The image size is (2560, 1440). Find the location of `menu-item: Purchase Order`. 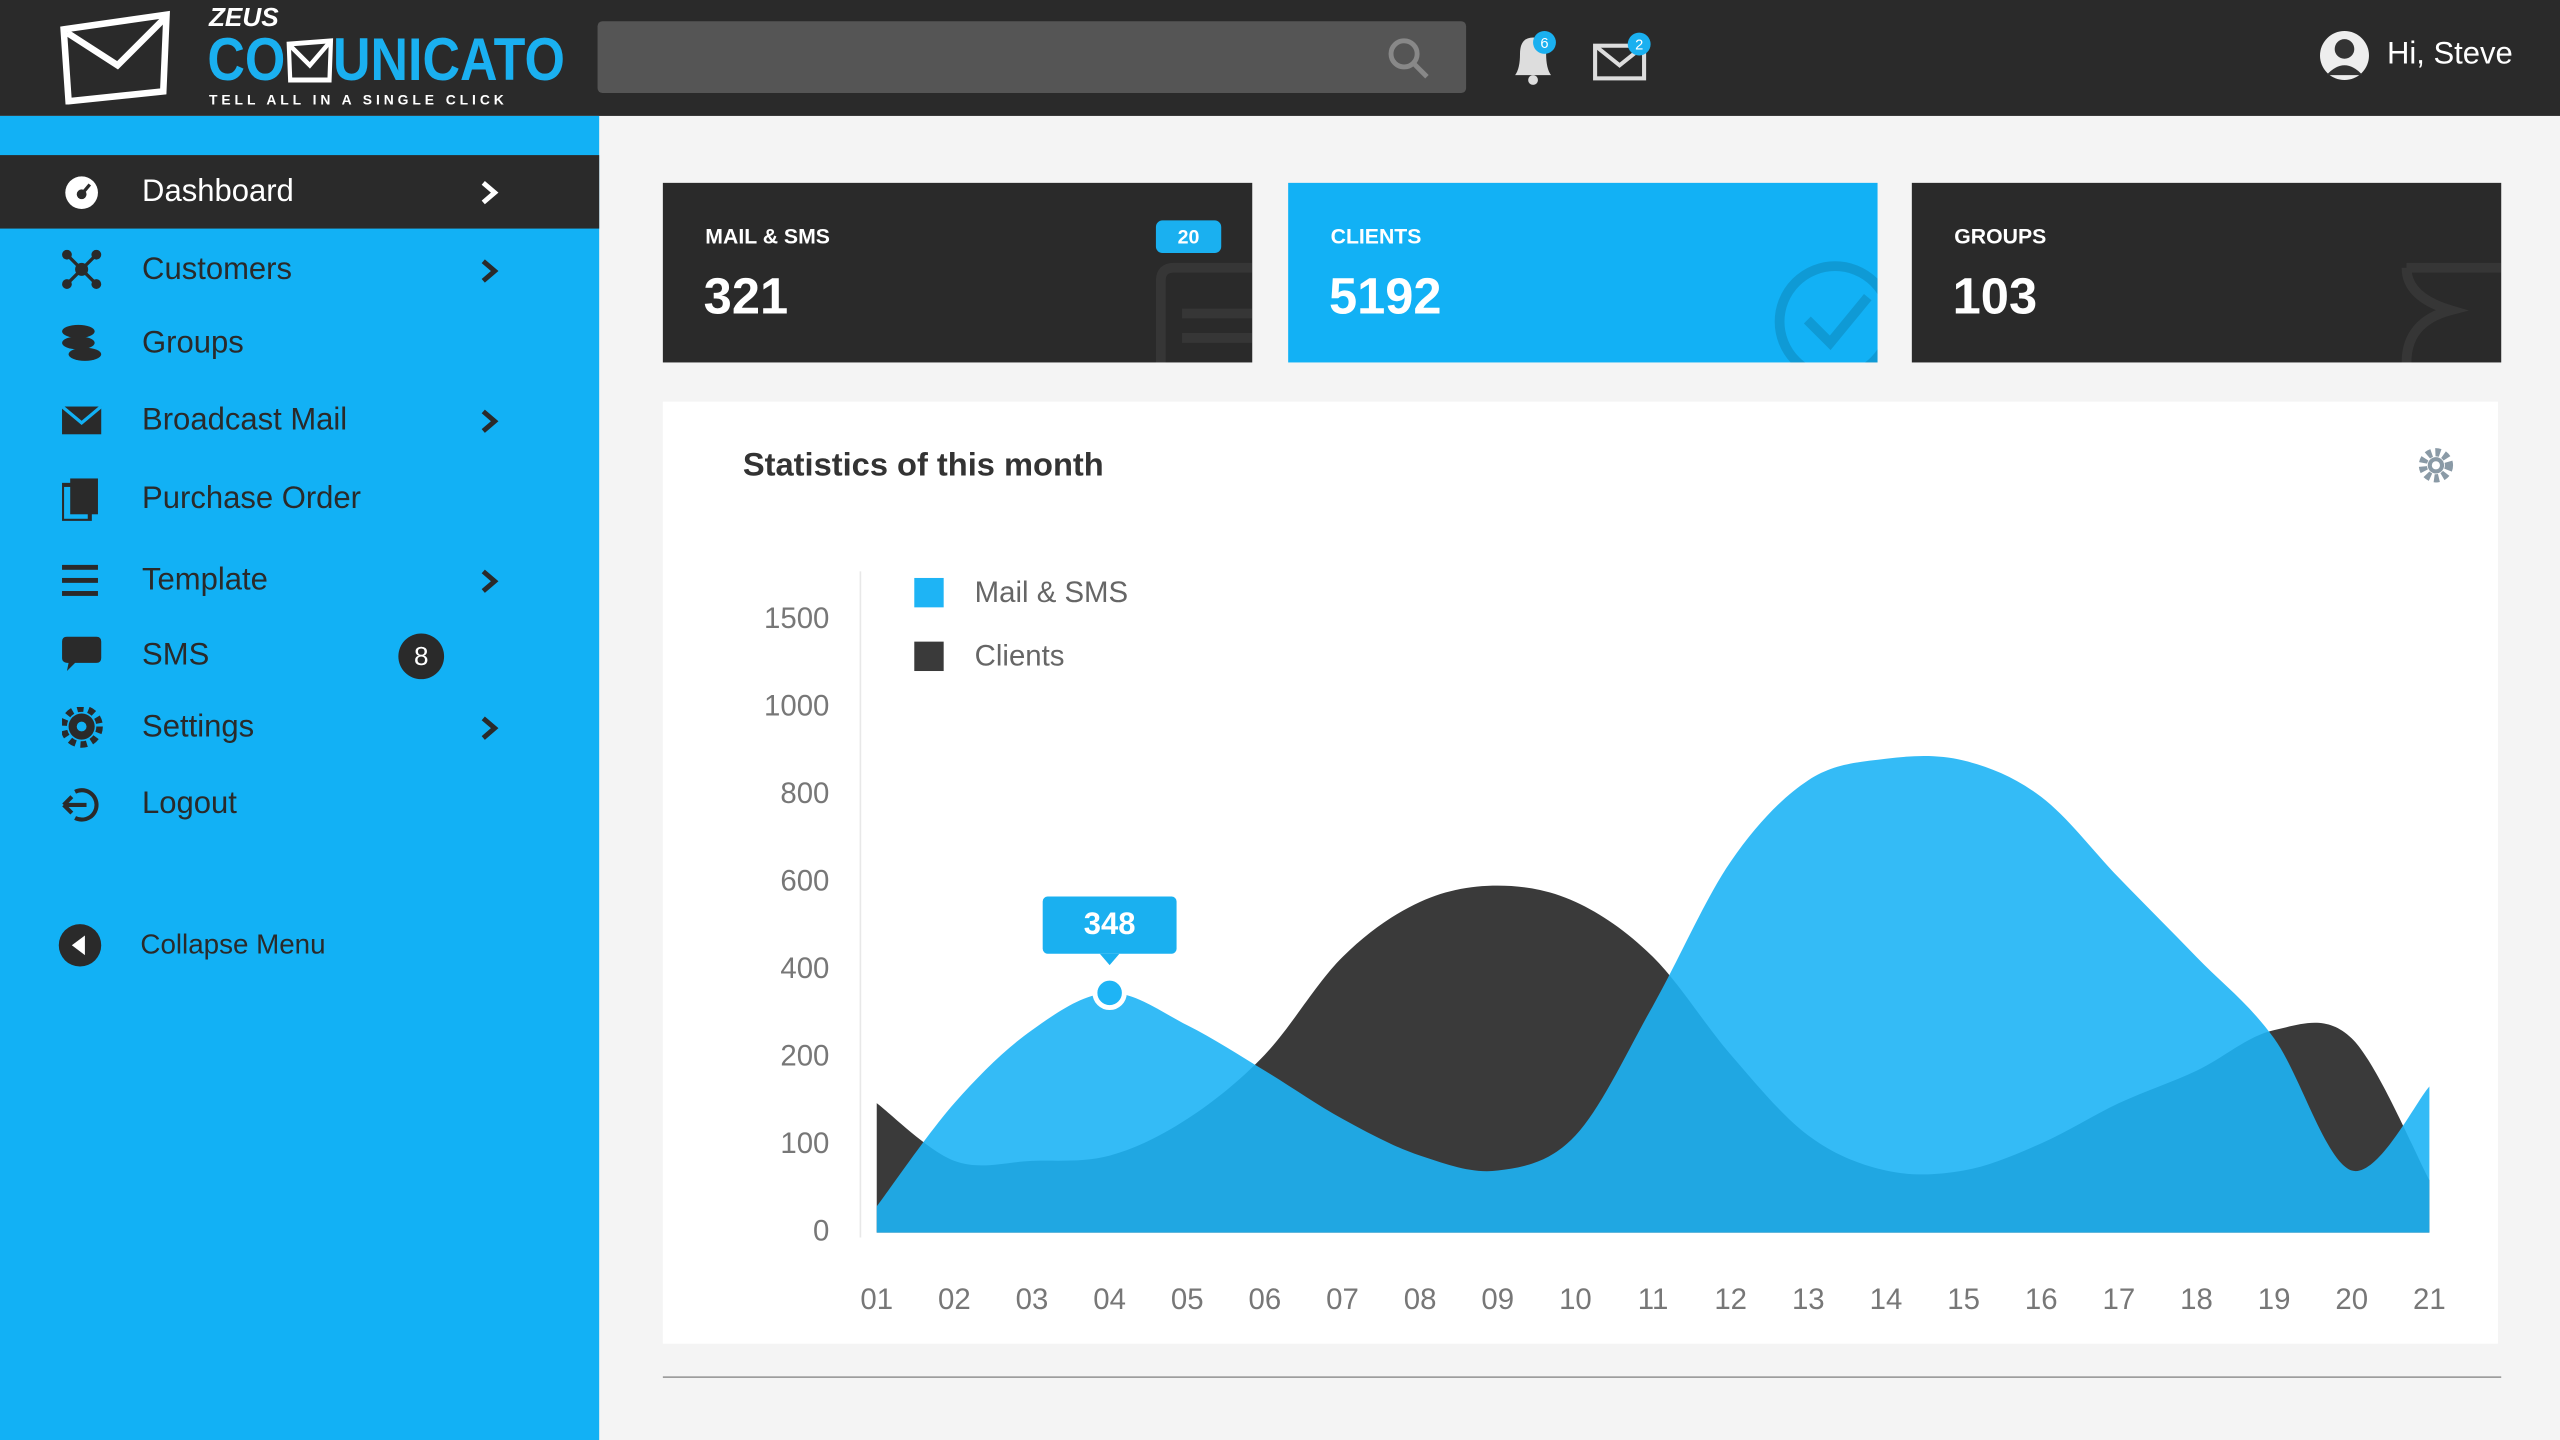

menu-item: Purchase Order is located at coordinates (299, 498).